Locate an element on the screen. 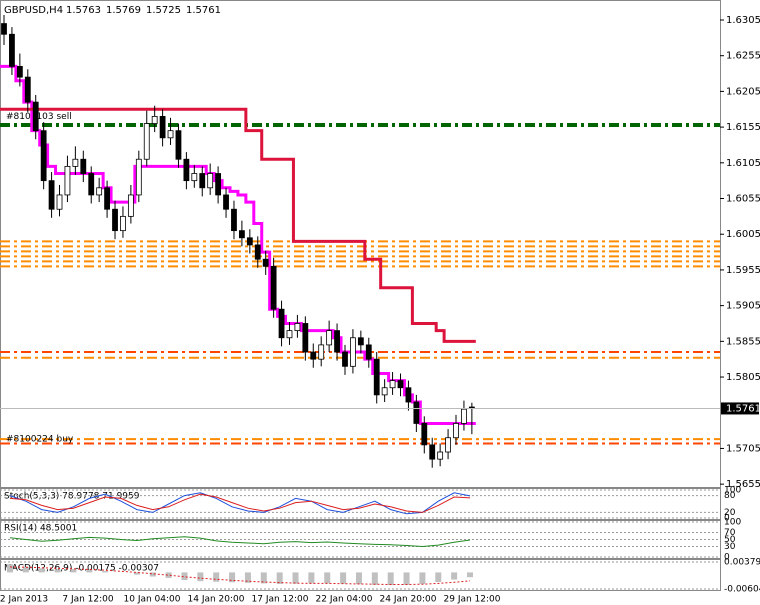 The width and height of the screenshot is (760, 605). last-price-label: 1.5761 is located at coordinates (743, 408).